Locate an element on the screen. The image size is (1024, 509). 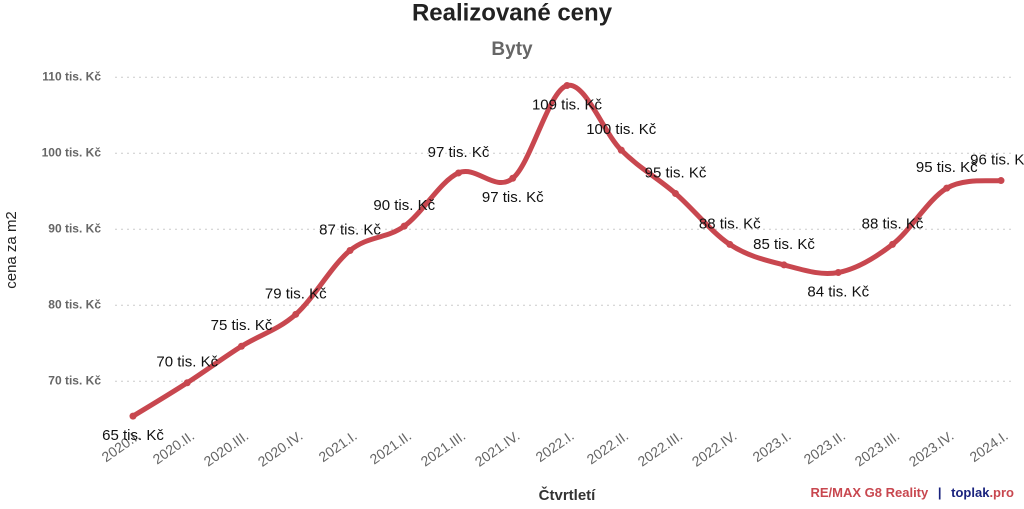
value-label: 90 tis. Kč is located at coordinates (404, 205).